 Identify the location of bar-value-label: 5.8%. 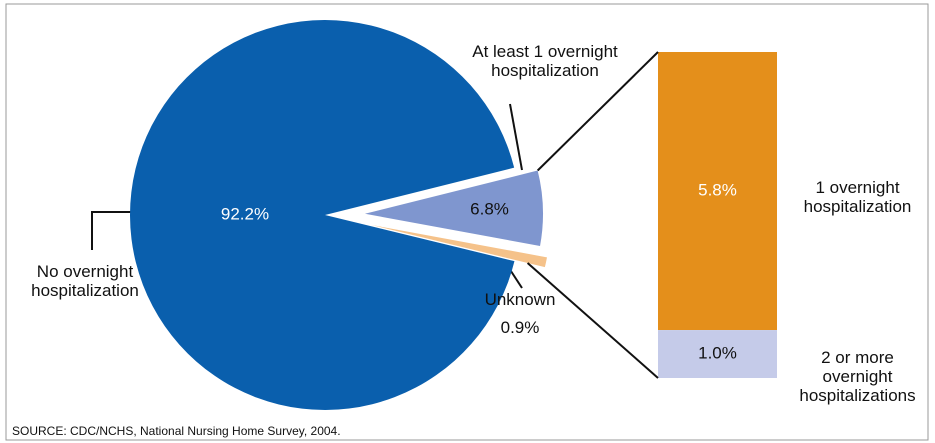
(717, 190).